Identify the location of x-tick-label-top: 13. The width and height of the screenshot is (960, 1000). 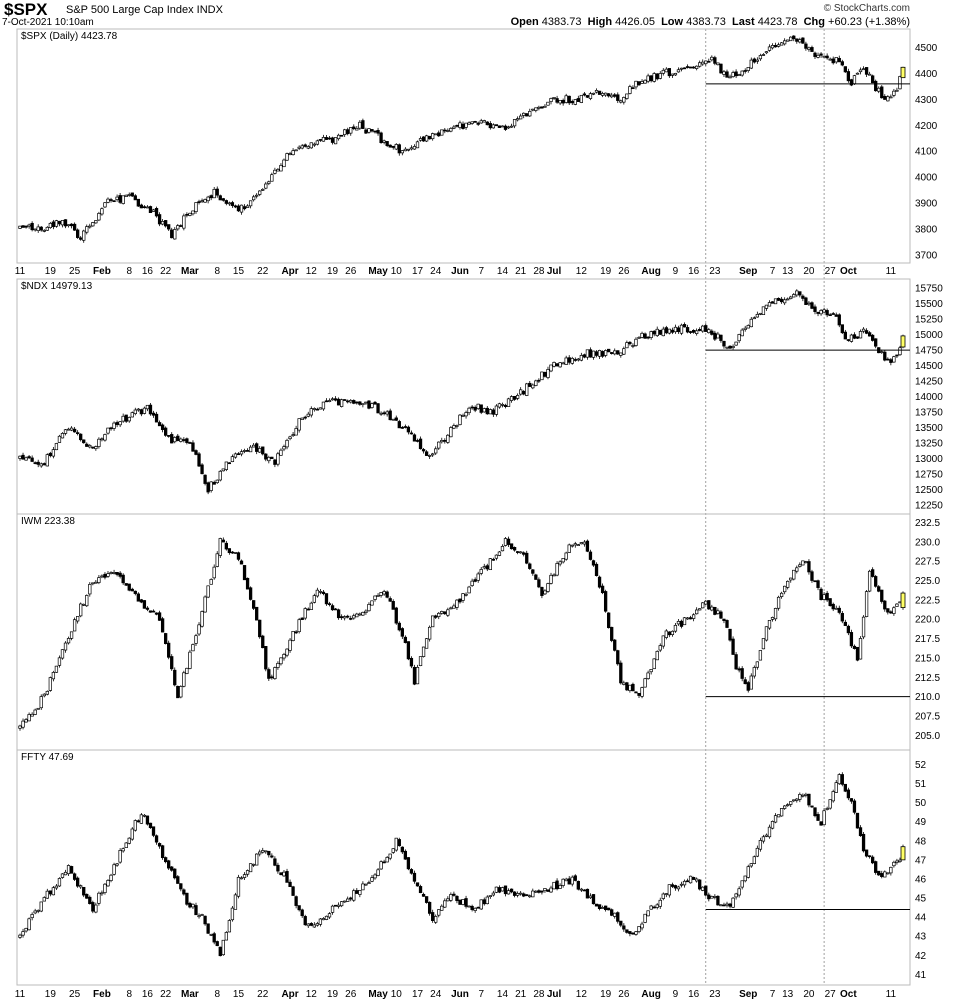
(788, 271).